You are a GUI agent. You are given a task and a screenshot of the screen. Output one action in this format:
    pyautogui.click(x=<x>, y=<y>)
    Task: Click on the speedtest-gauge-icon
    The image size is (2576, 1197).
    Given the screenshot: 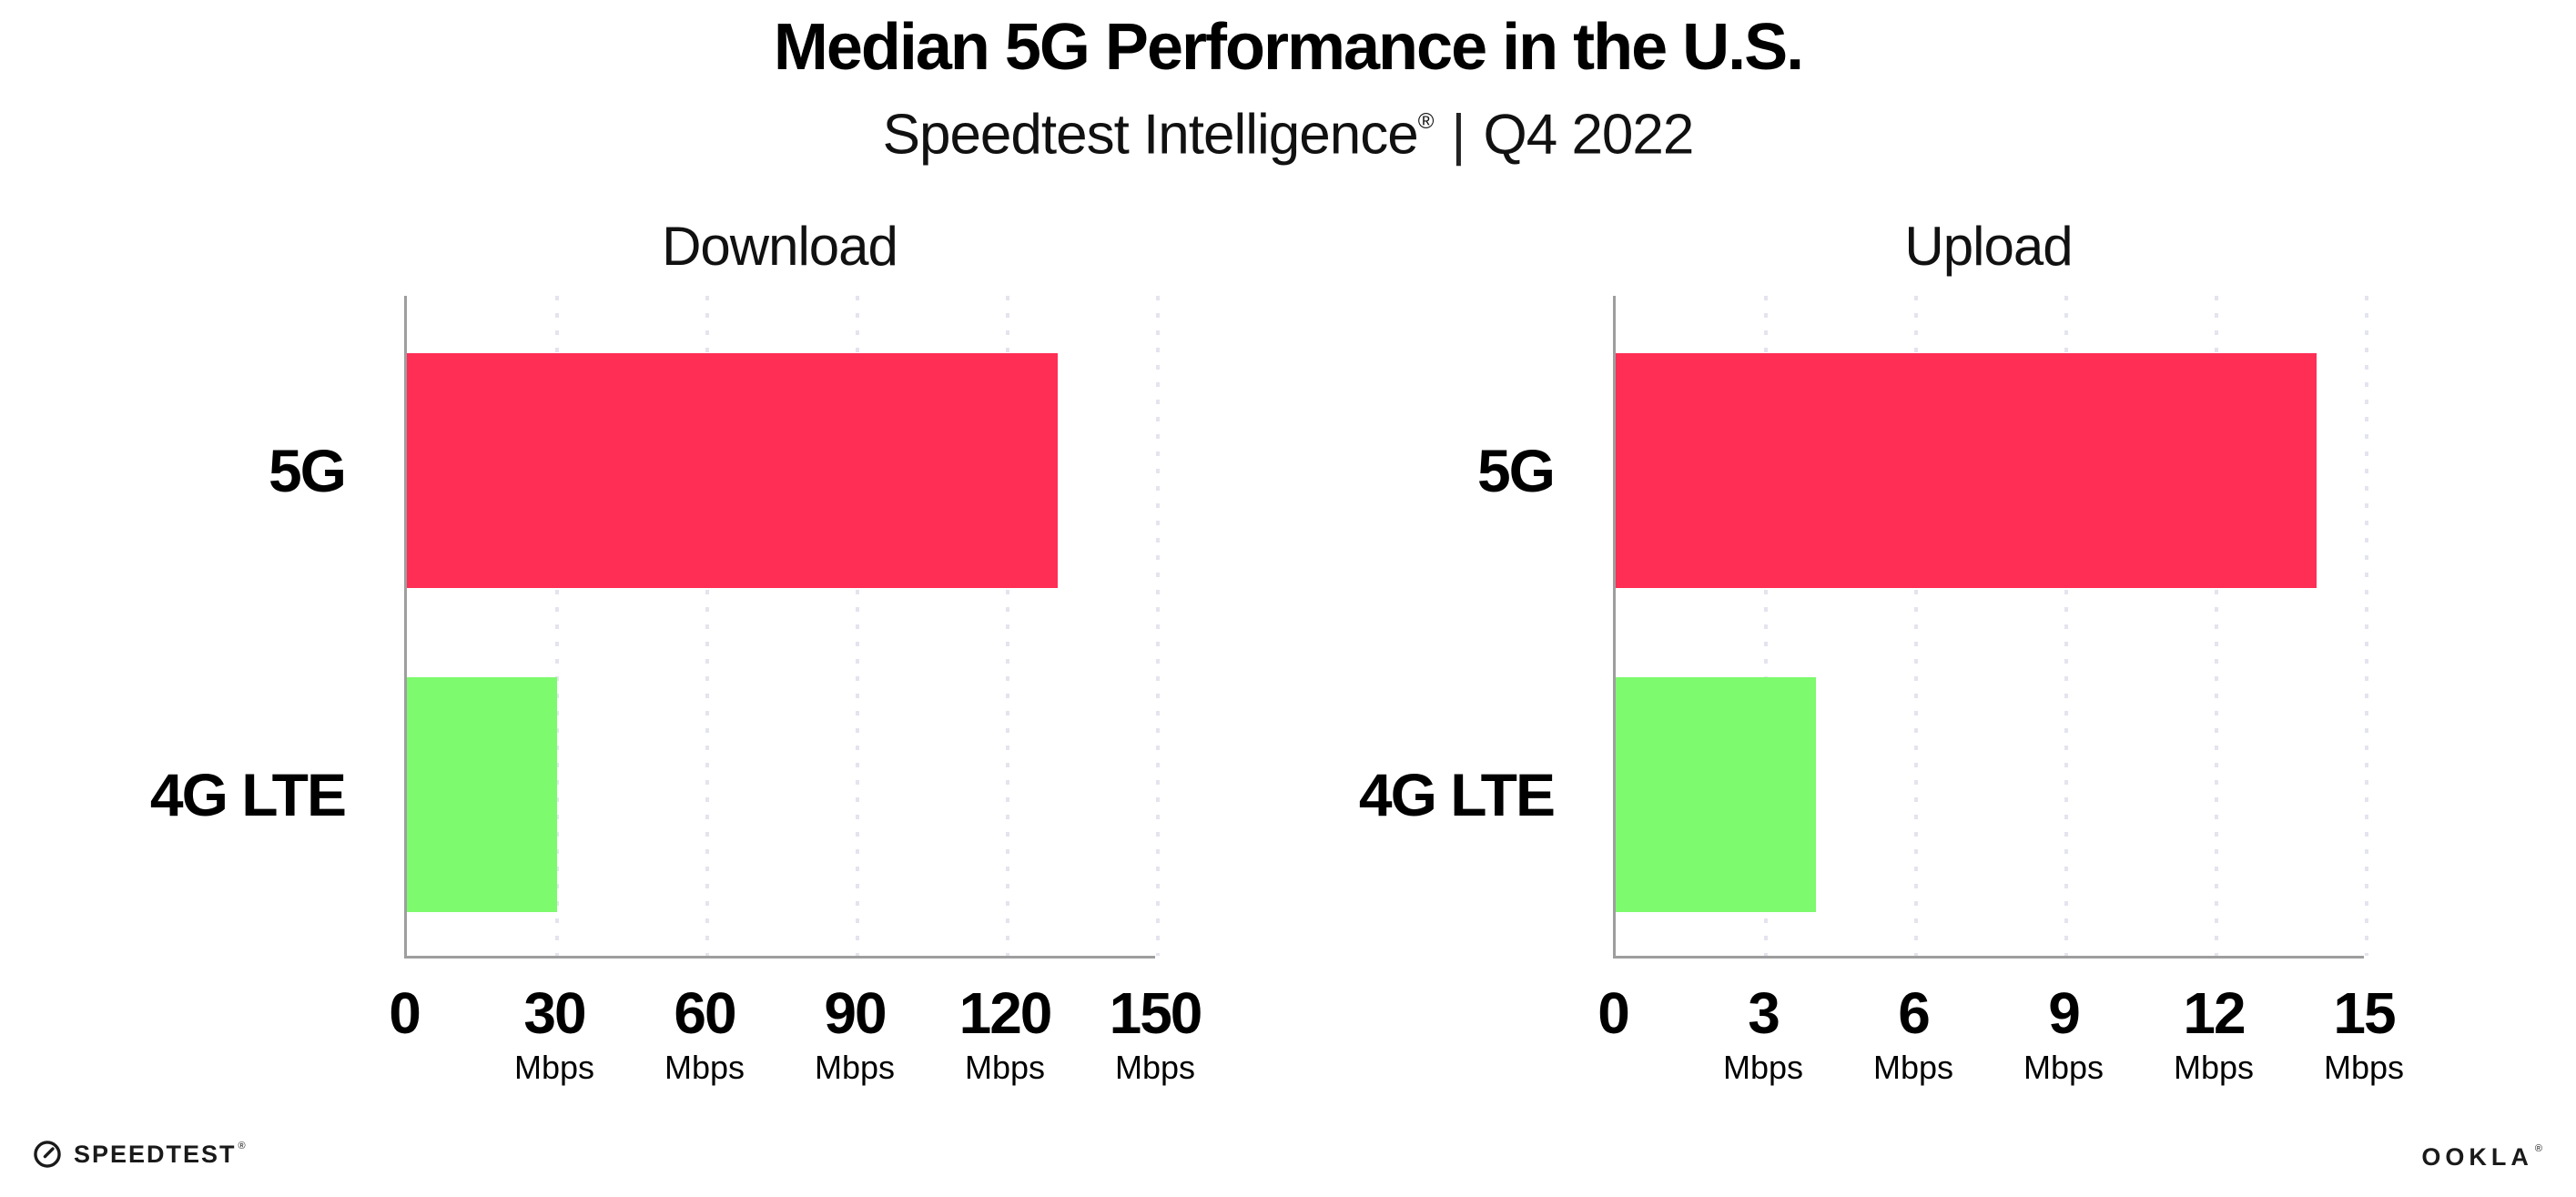 What is the action you would take?
    pyautogui.click(x=47, y=1154)
    